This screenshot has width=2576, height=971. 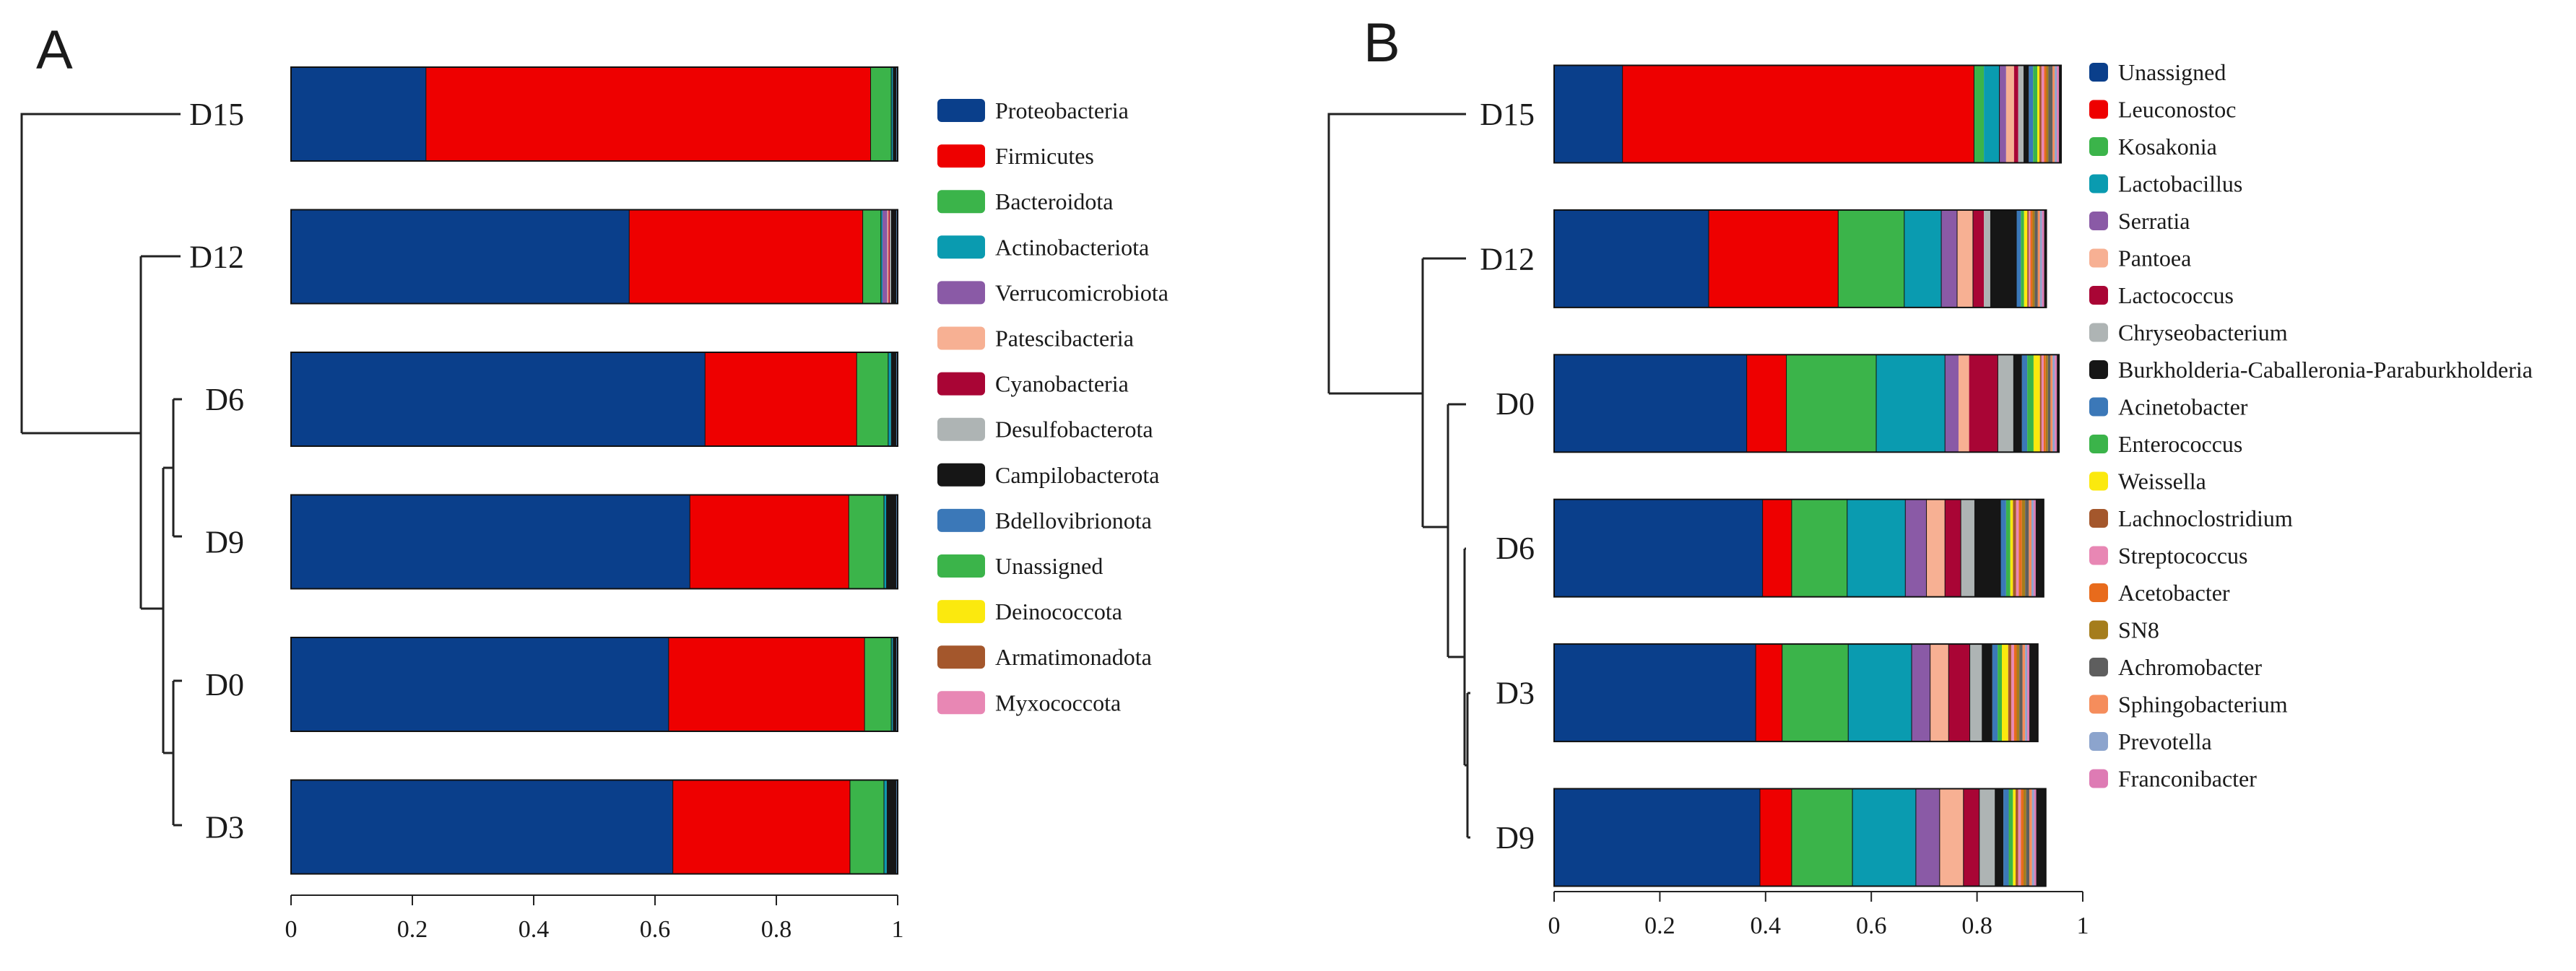 I want to click on sample-label: D9, so click(x=224, y=543).